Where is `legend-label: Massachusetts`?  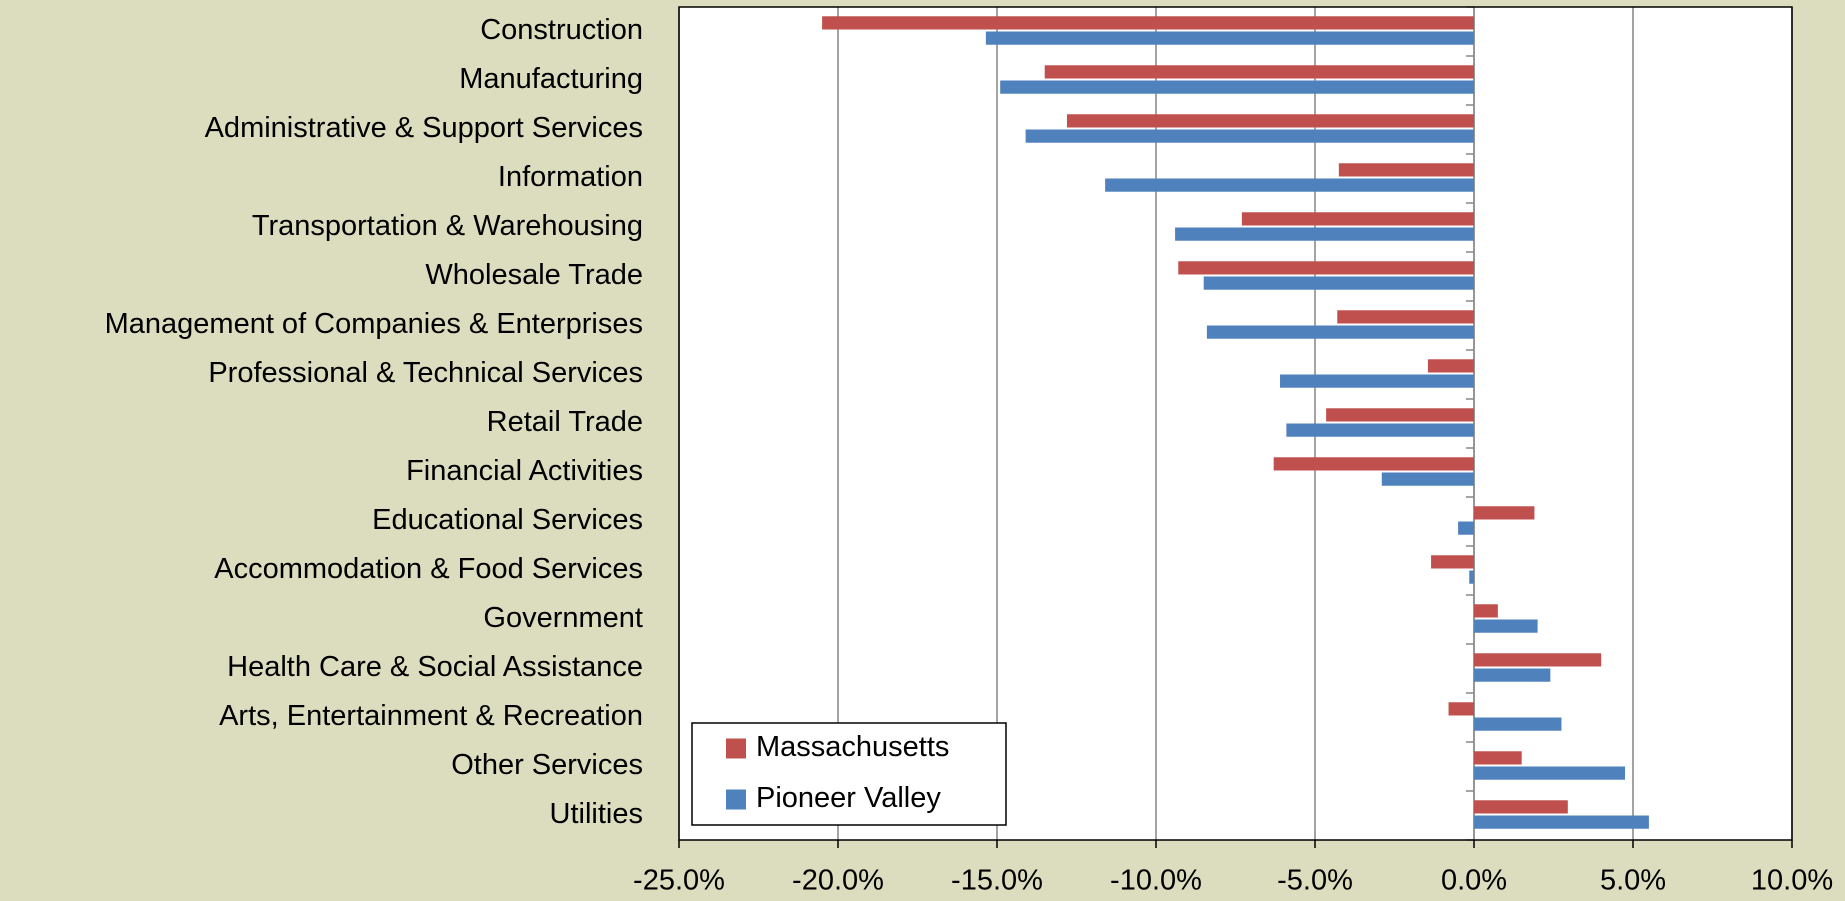
legend-label: Massachusetts is located at coordinates (852, 747).